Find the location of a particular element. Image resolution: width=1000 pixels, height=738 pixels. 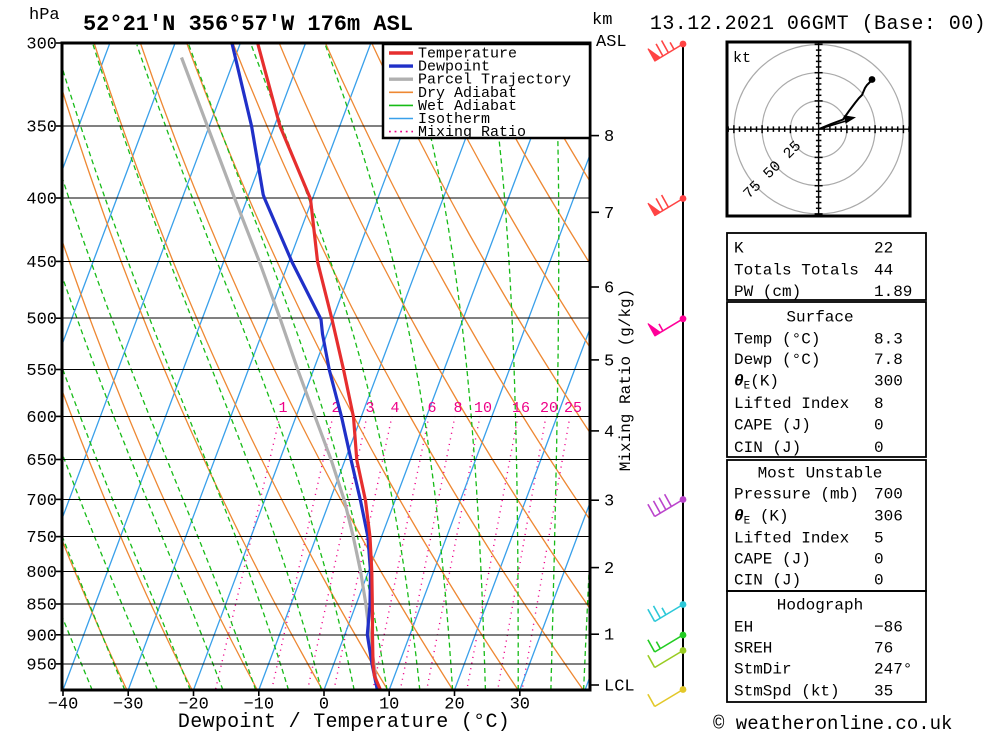

svg-text: 350 is located at coordinates (41, 128).